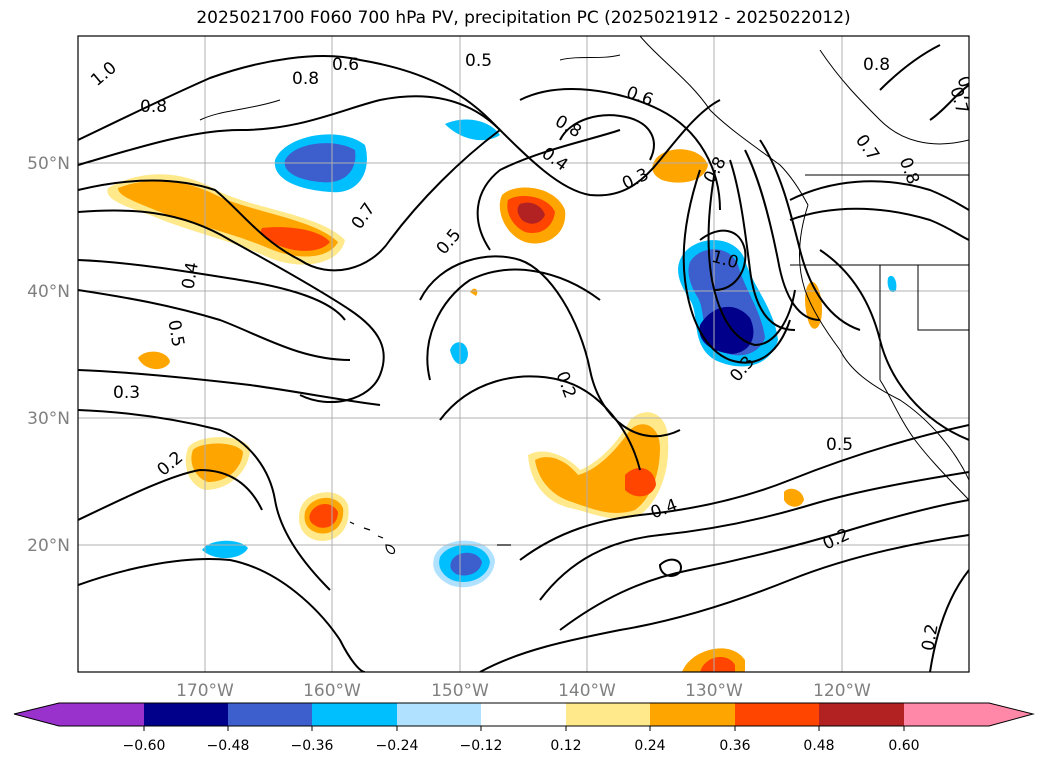 This screenshot has width=1047, height=765. Describe the element at coordinates (48, 292) in the screenshot. I see `lat-label: 40°N` at that location.